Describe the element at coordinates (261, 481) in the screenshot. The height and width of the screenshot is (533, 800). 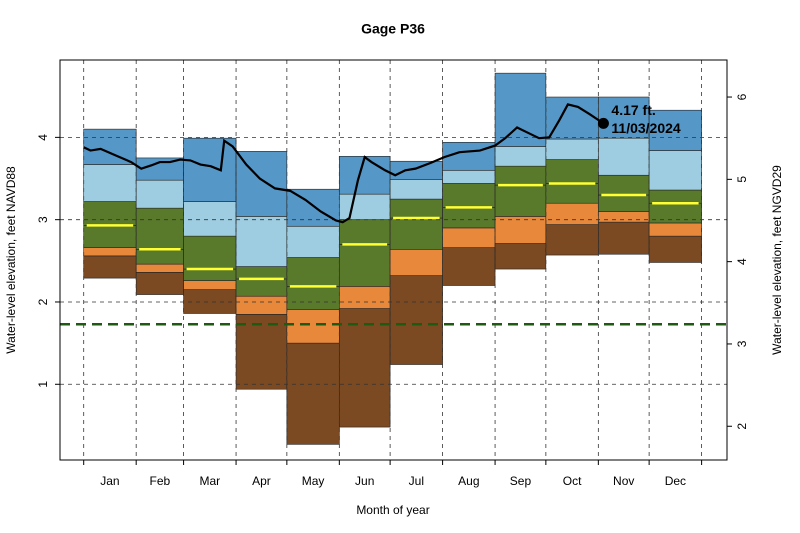
I see `x-tick-label: Apr` at that location.